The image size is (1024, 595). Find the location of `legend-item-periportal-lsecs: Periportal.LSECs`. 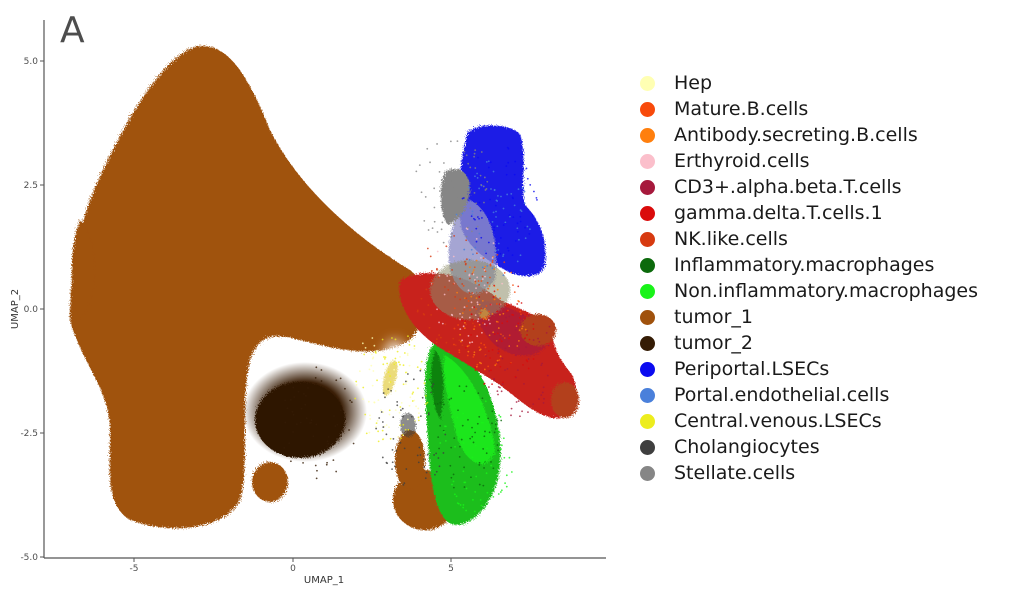

legend-item-periportal-lsecs: Periportal.LSECs is located at coordinates (809, 369).